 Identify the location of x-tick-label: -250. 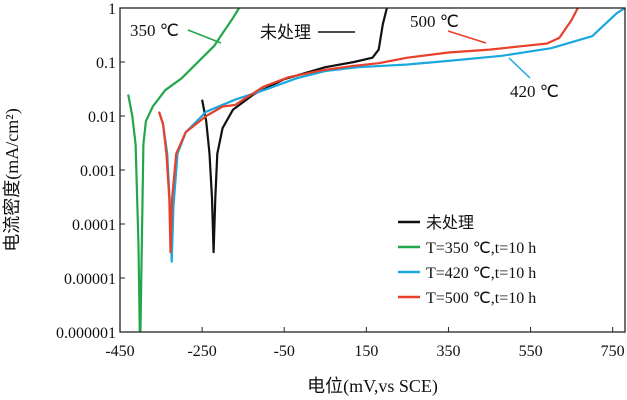
(201, 351).